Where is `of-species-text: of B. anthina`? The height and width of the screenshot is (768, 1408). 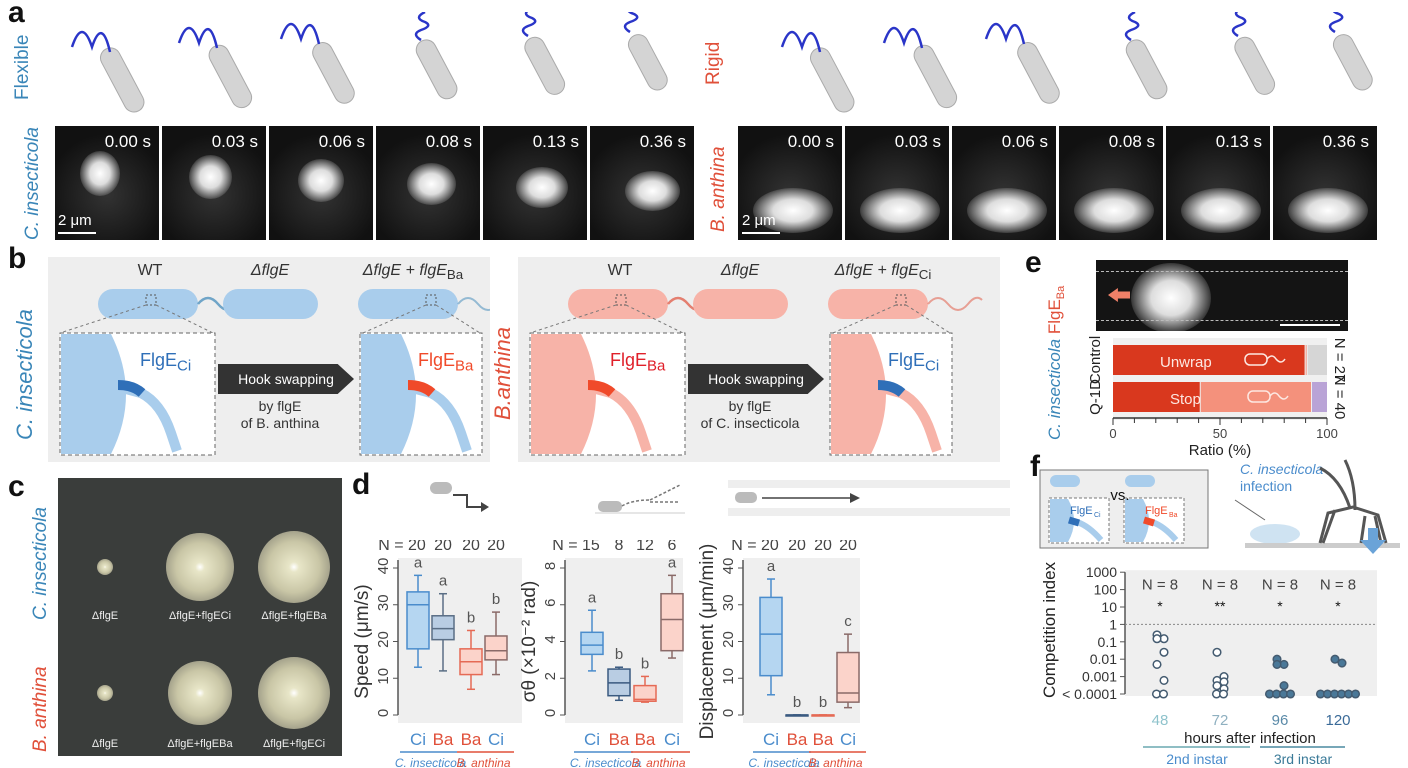
of-species-text: of B. anthina is located at coordinates (280, 423).